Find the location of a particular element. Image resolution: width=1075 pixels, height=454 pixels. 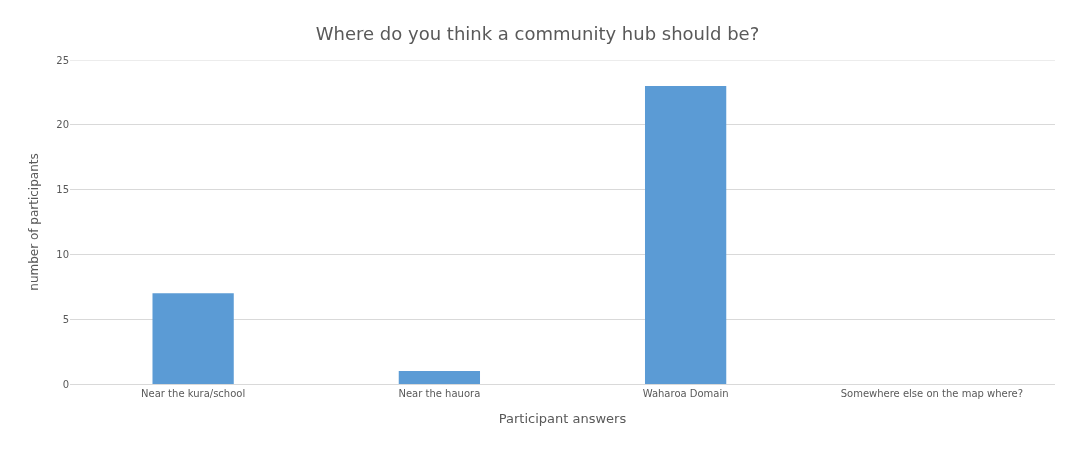

x-tick-label: Somewhere else on the map where? is located at coordinates (932, 393).